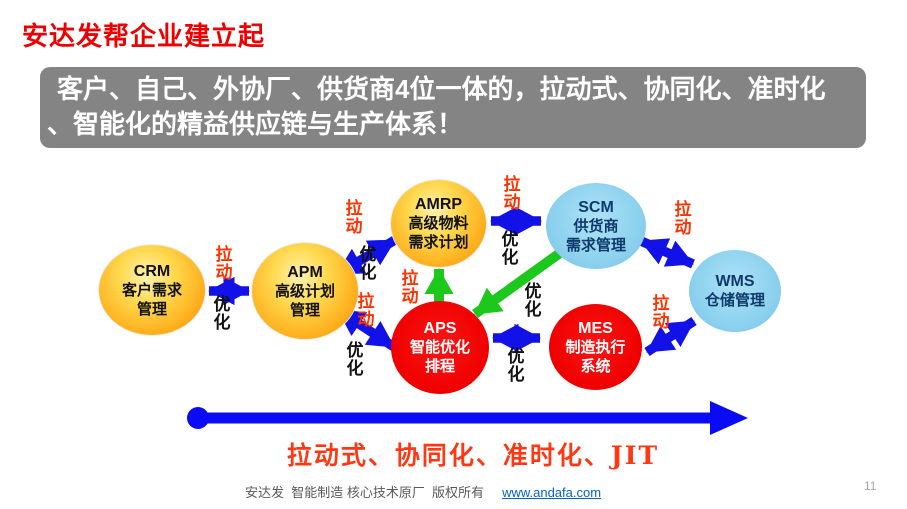 Image resolution: width=907 pixels, height=509 pixels. Describe the element at coordinates (441, 89) in the screenshot. I see `banner-line-1: 客户、自己、外协厂、供货商4位一体的，拉动式、协同化、准时化` at that location.